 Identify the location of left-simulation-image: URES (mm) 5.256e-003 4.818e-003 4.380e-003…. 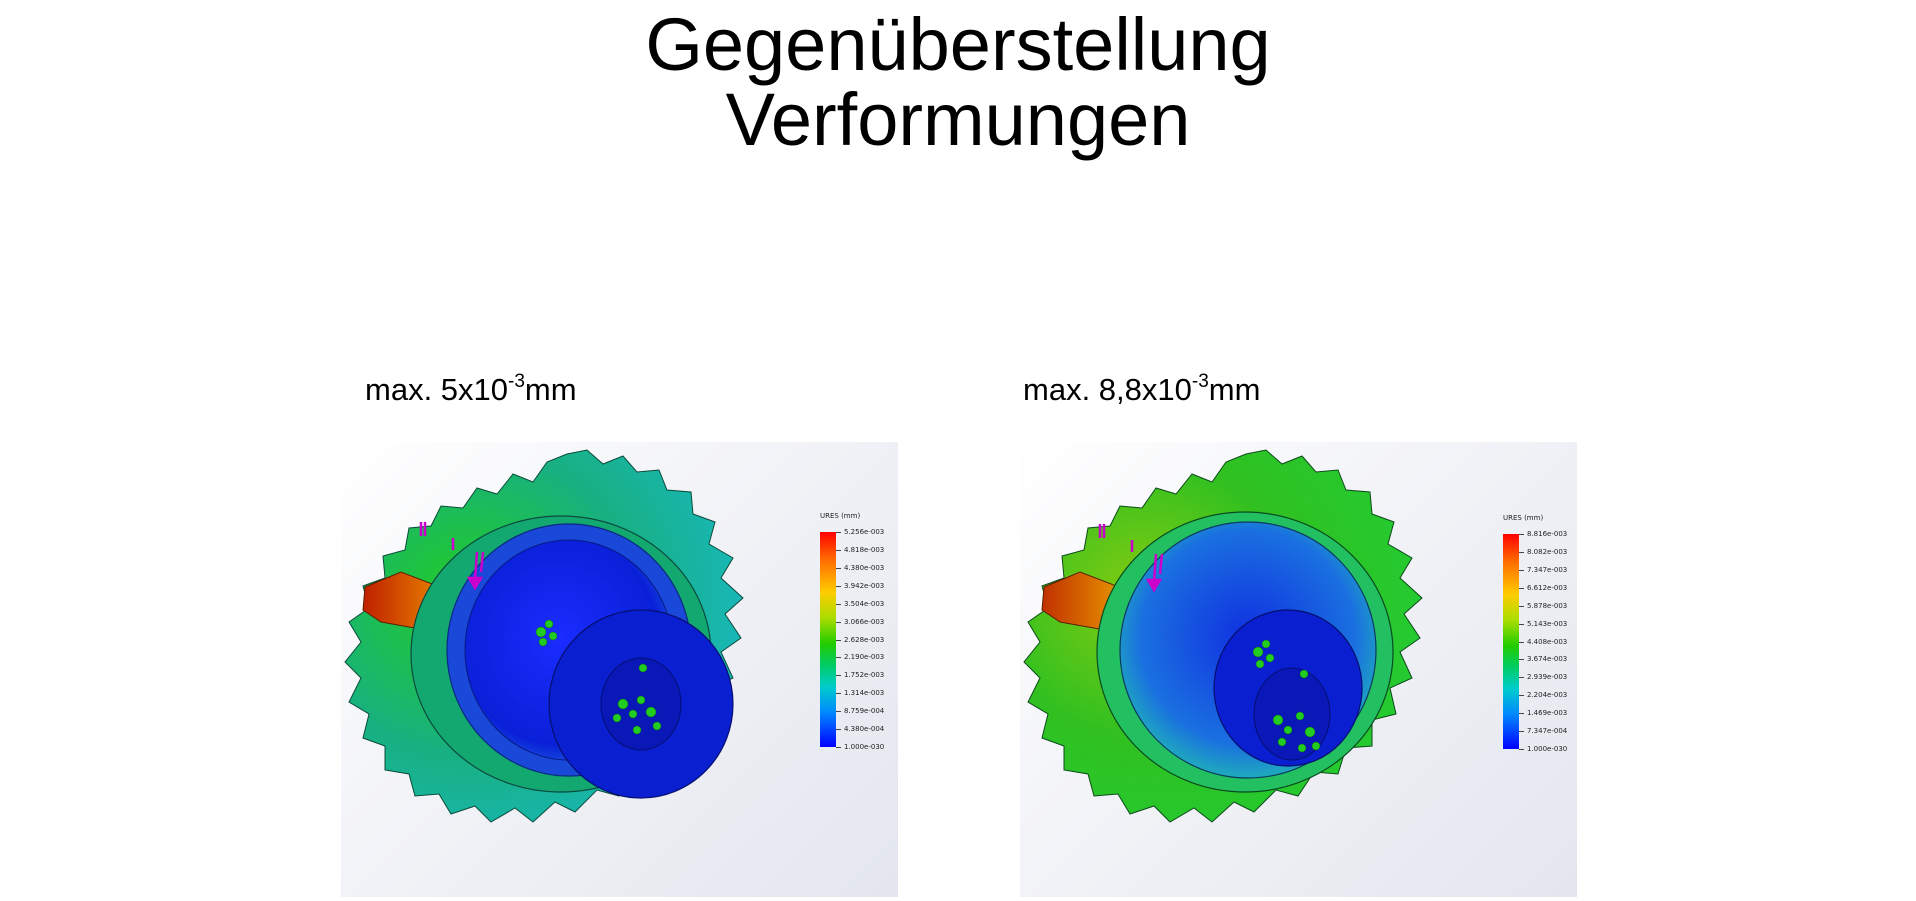
(619, 669).